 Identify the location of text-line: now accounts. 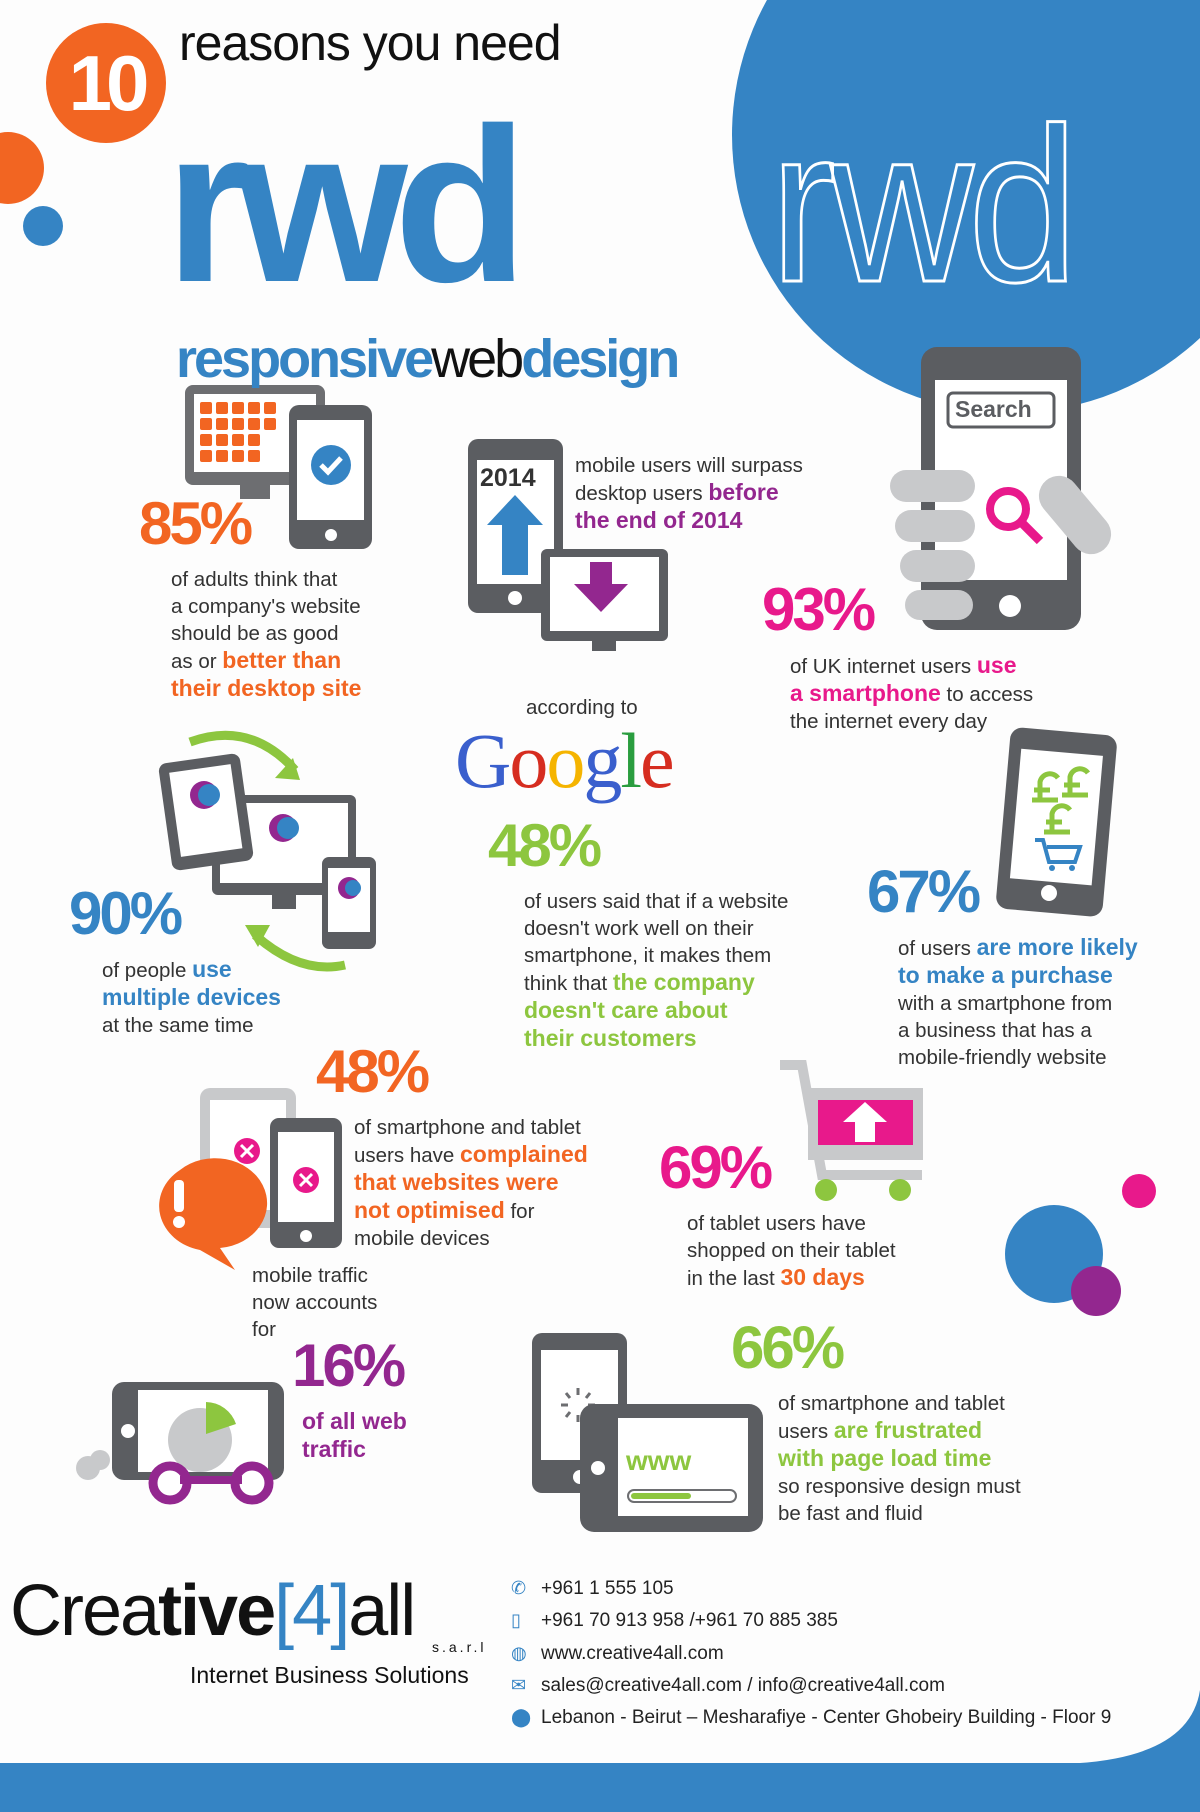
(314, 1302).